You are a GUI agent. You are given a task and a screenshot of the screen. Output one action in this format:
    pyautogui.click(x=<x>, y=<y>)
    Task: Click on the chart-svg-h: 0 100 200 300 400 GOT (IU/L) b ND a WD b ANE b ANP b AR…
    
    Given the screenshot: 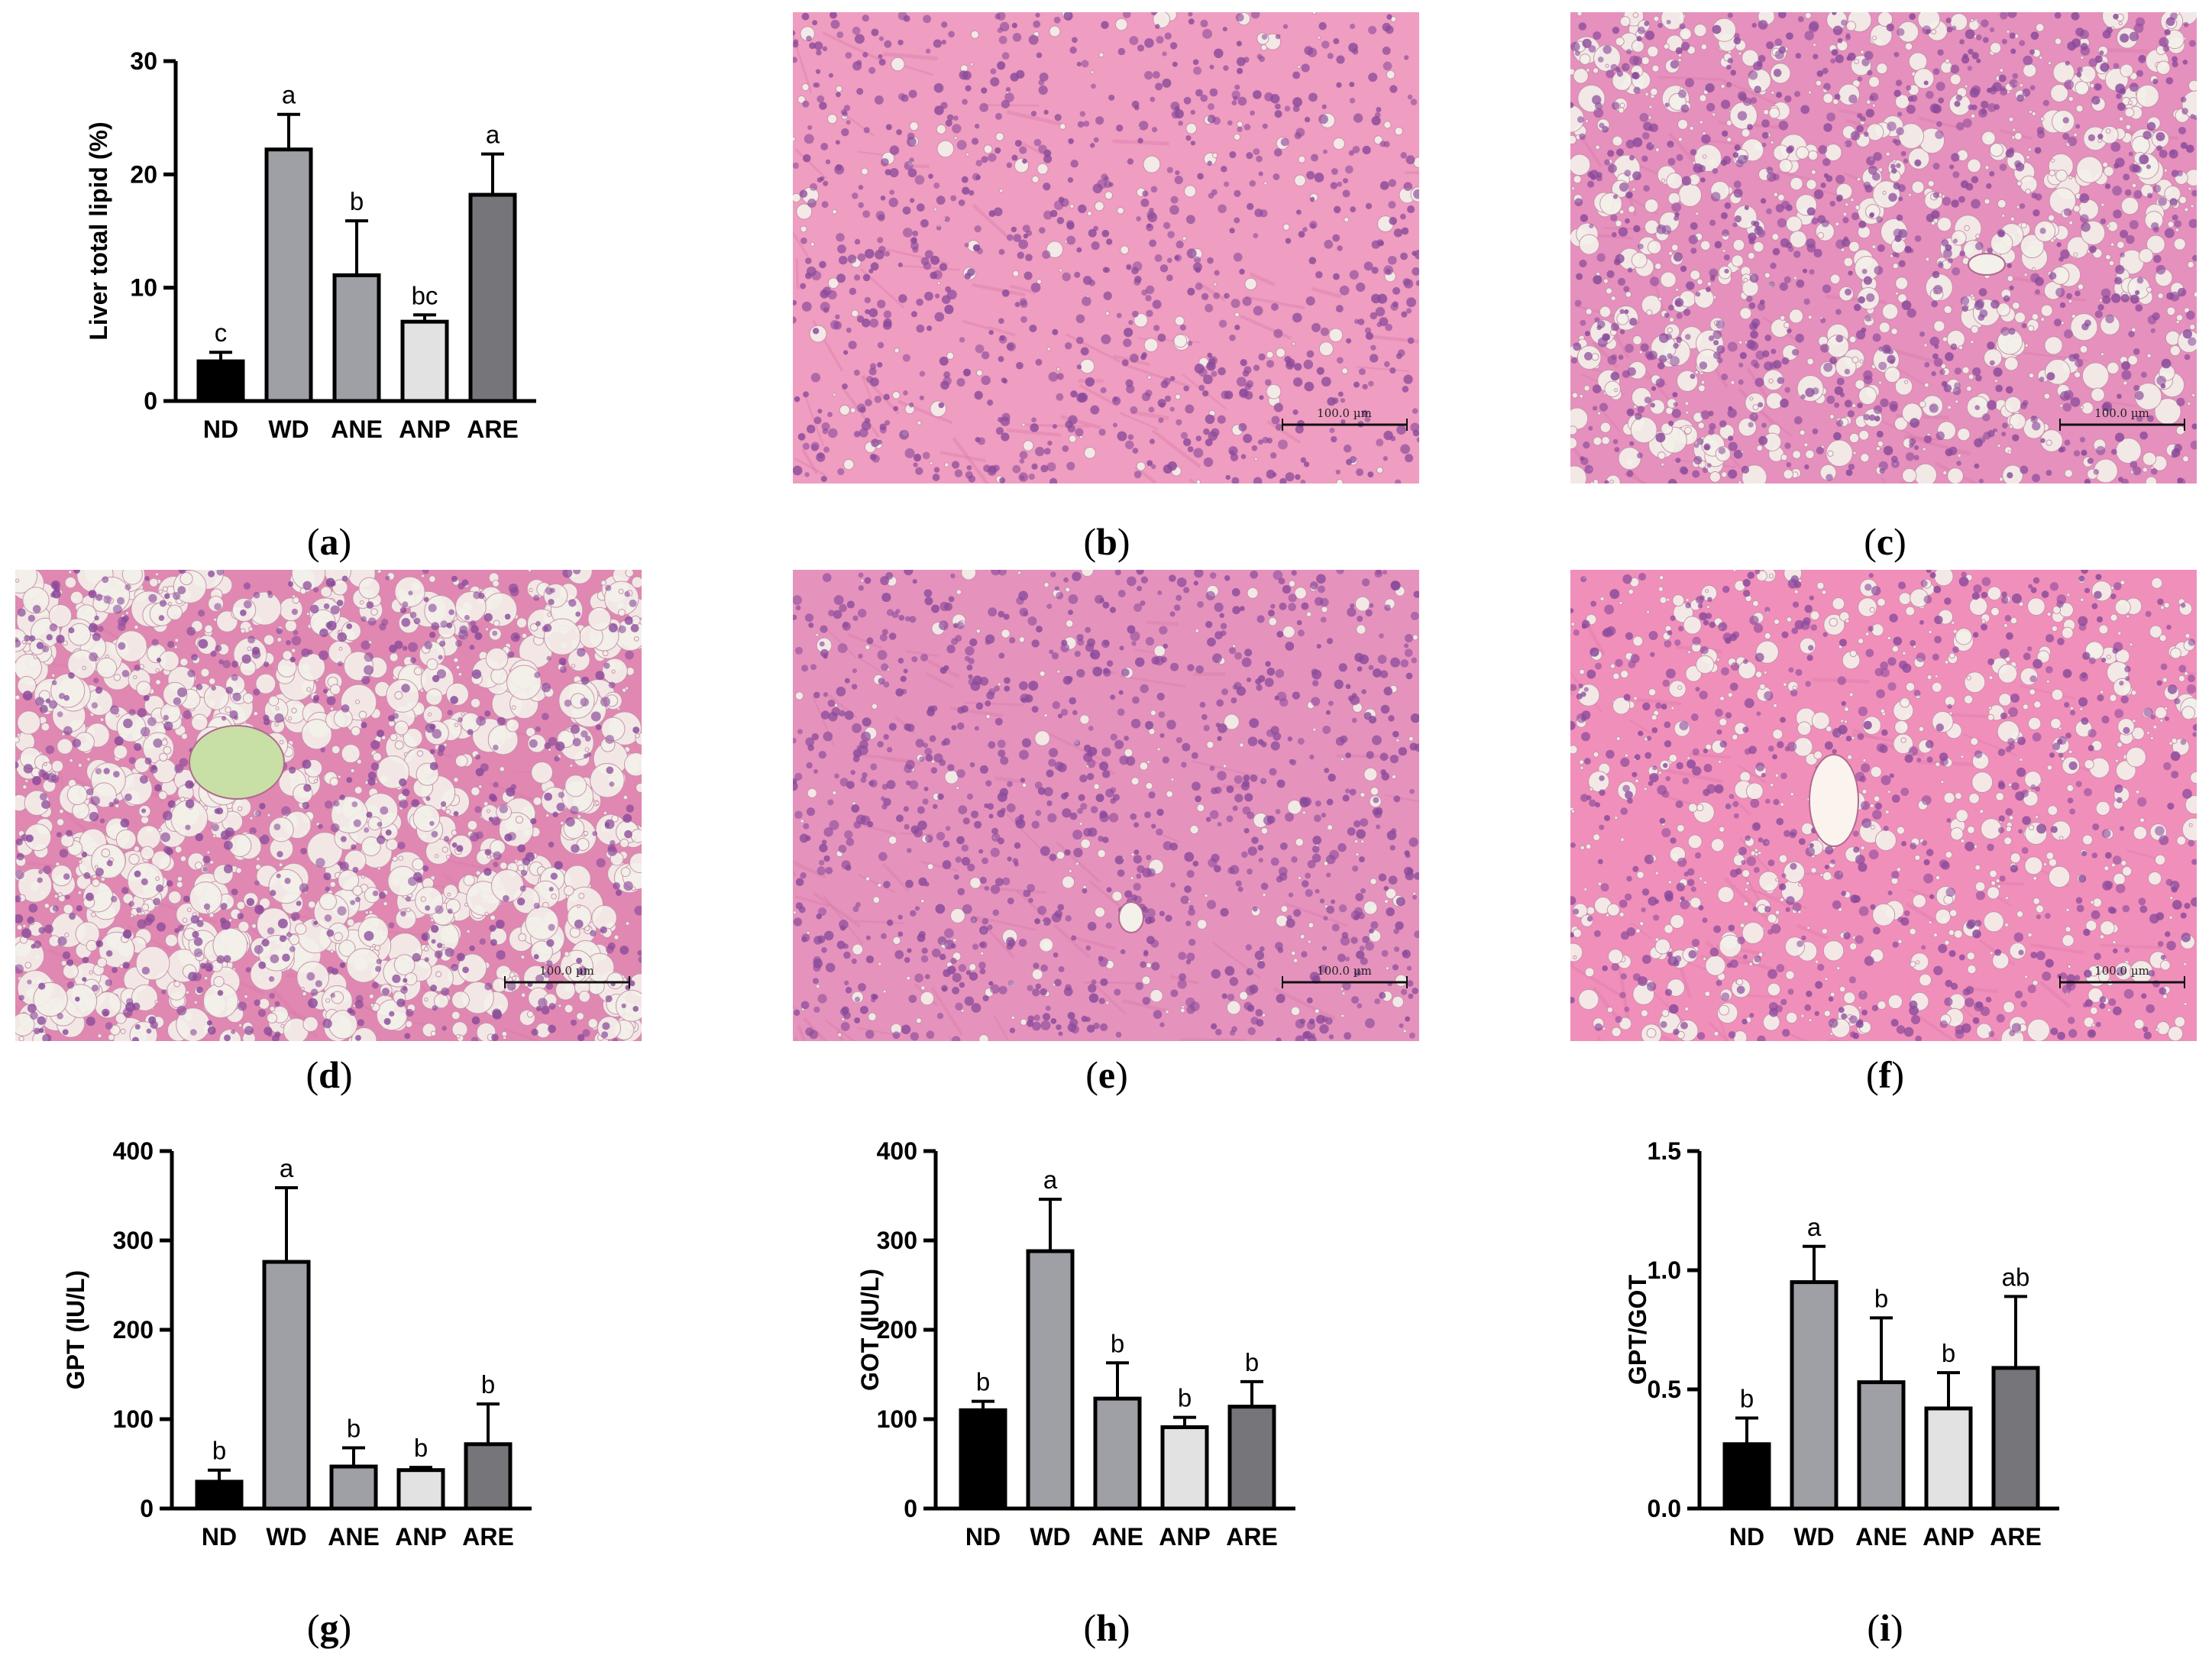 What is the action you would take?
    pyautogui.click(x=1075, y=1344)
    